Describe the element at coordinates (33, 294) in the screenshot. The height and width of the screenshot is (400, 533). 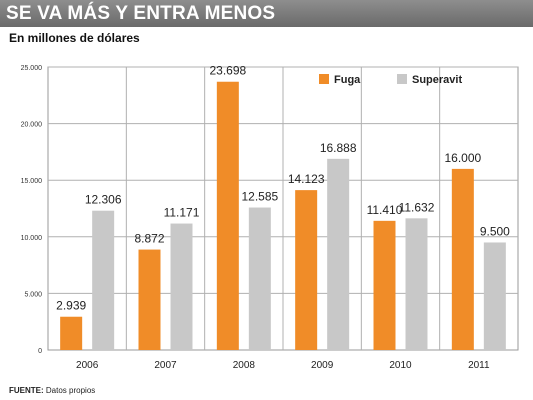
I see `y-tick-label: 5.000` at that location.